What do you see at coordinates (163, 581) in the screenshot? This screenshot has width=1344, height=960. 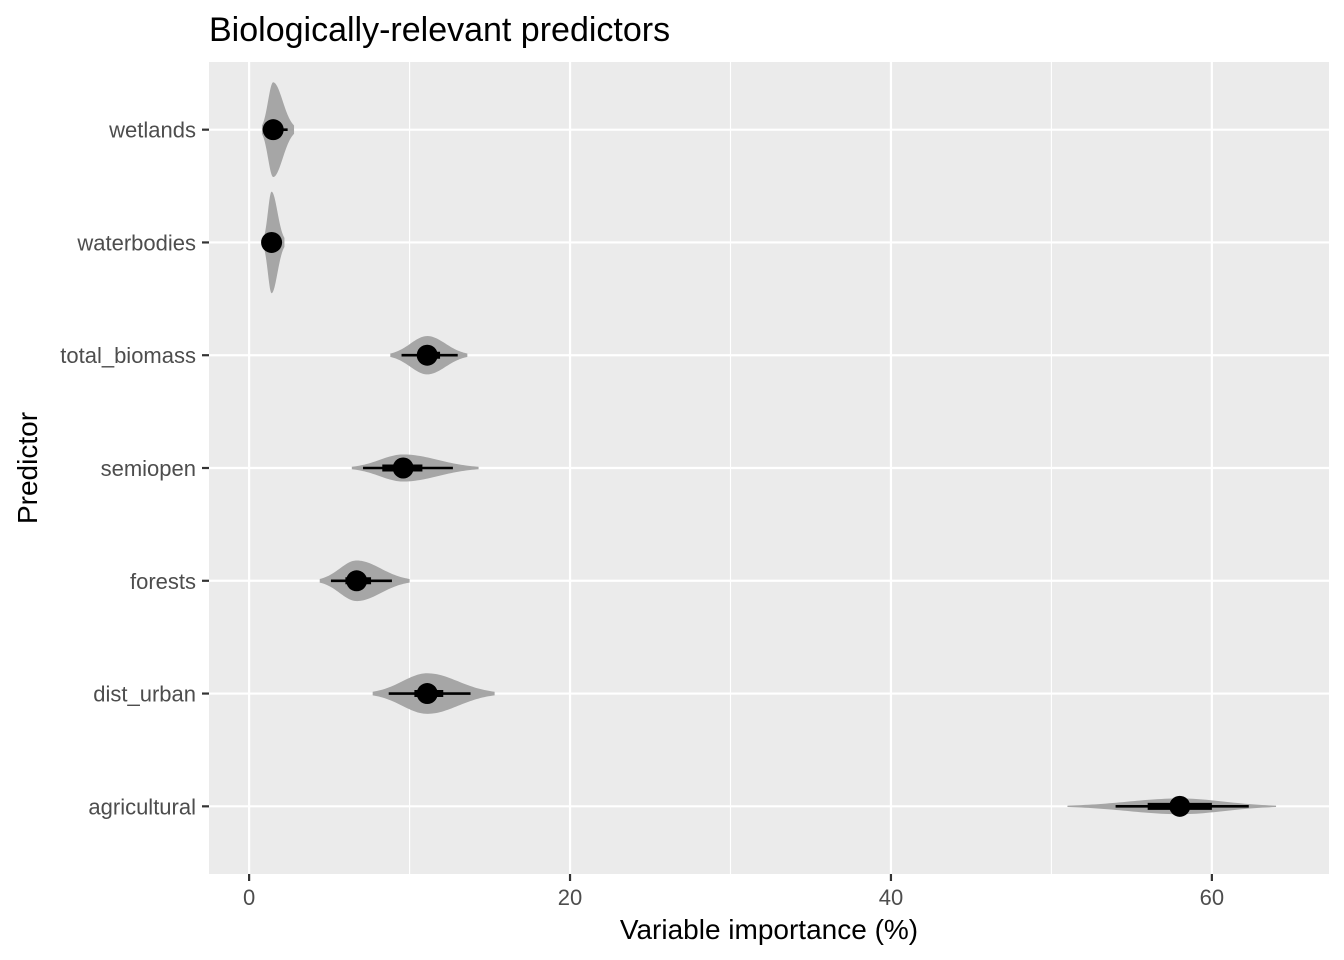 I see `y-tick-label: forests` at bounding box center [163, 581].